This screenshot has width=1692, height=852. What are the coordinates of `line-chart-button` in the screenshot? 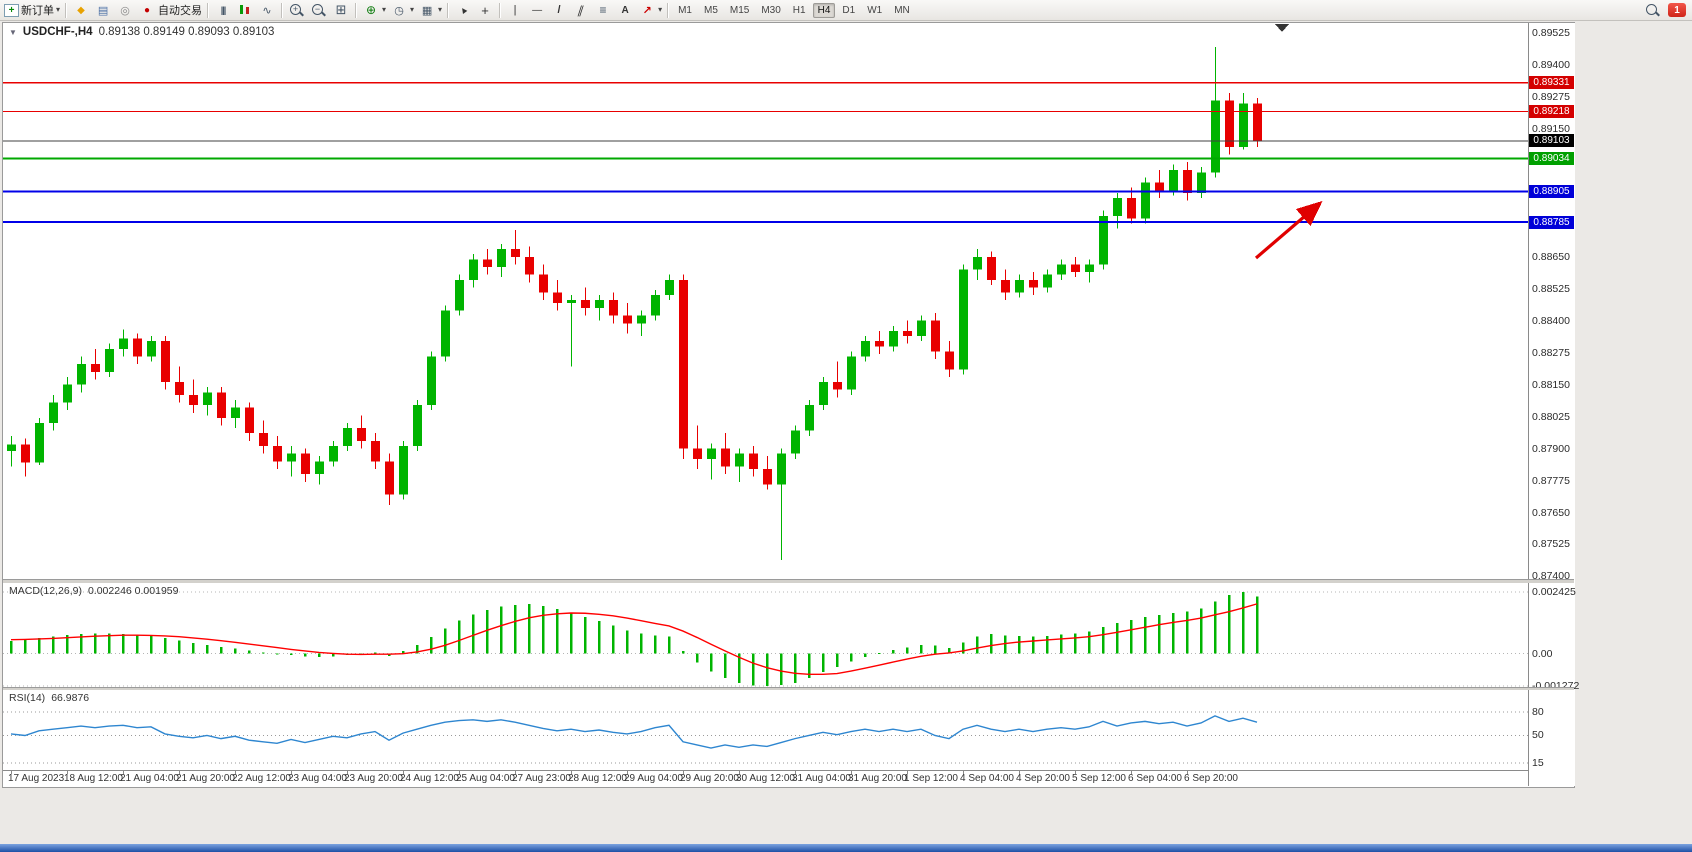 It's located at (267, 10).